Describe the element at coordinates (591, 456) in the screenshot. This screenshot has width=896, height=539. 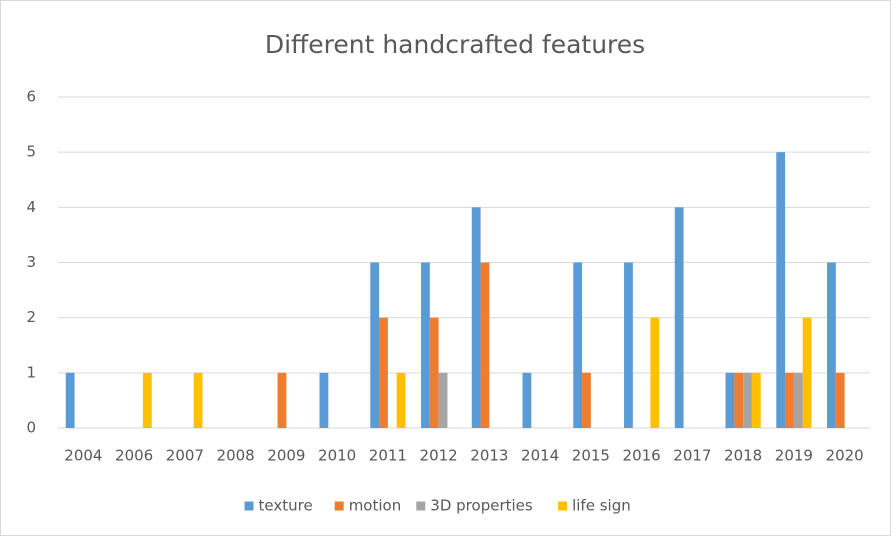
I see `x-tick-label: 2015` at that location.